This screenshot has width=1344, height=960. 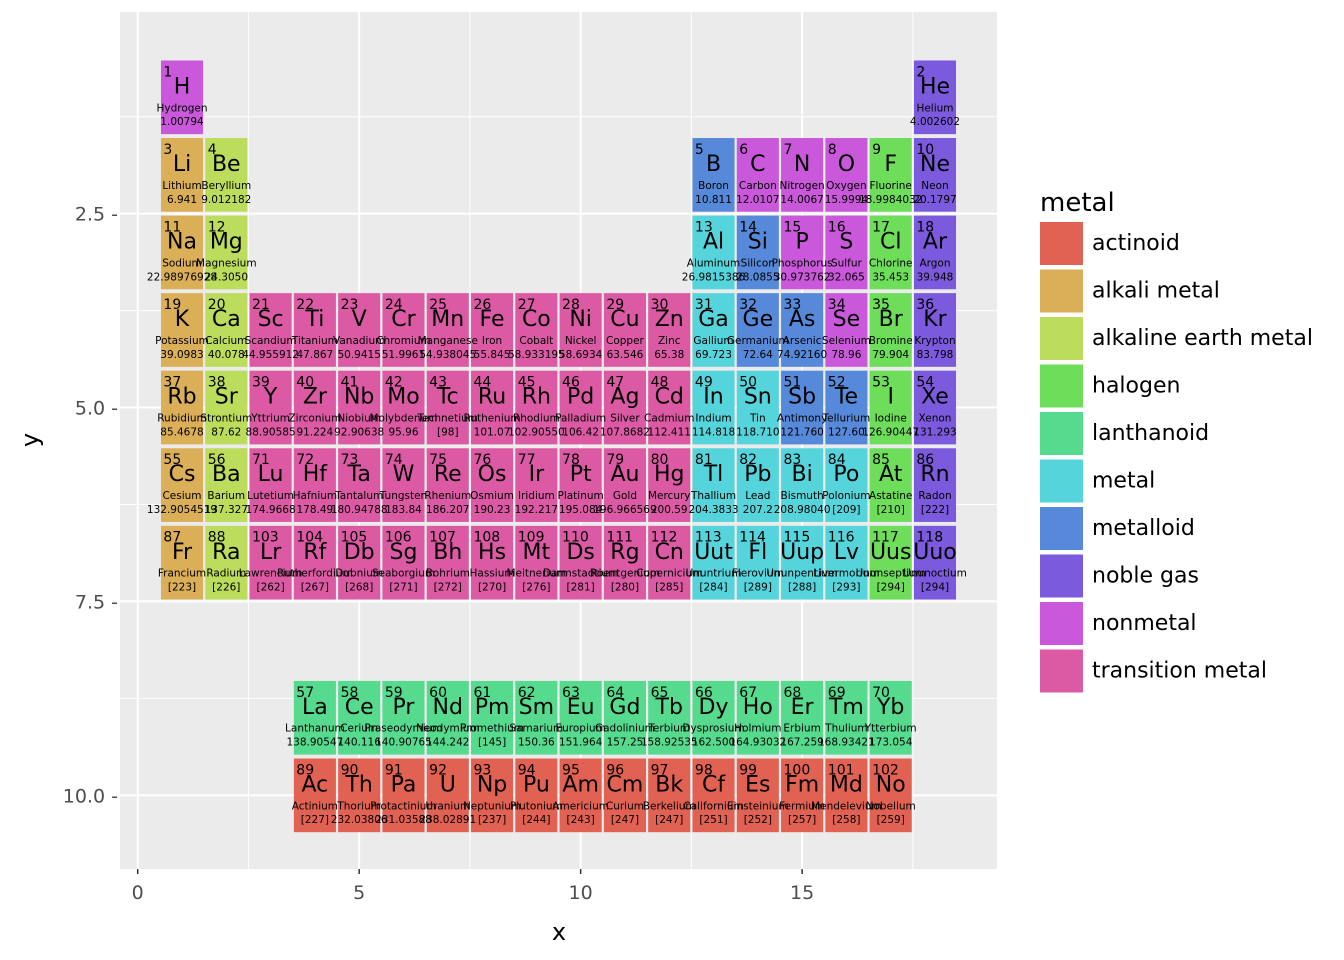 I want to click on legend-label: alkaline earth metal, so click(x=1202, y=338).